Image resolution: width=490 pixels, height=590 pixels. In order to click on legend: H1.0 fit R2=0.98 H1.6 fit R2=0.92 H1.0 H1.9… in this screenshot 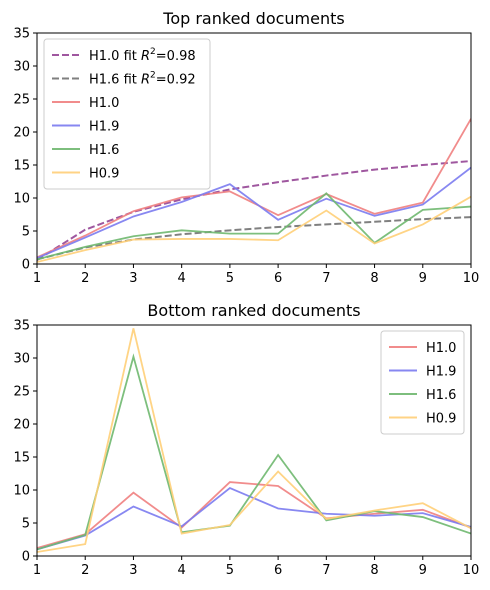, I will do `click(127, 114)`.